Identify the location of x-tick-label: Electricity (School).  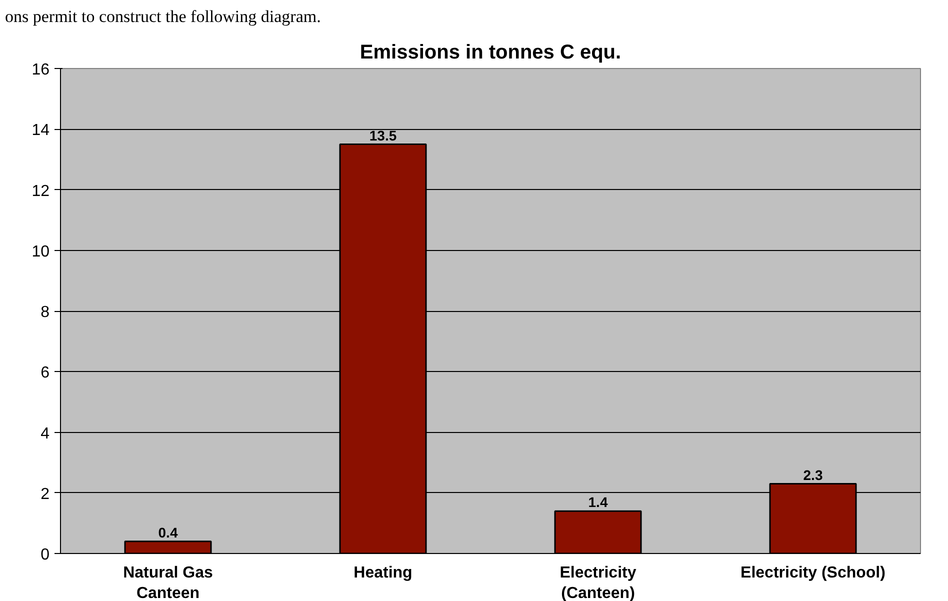
(813, 573).